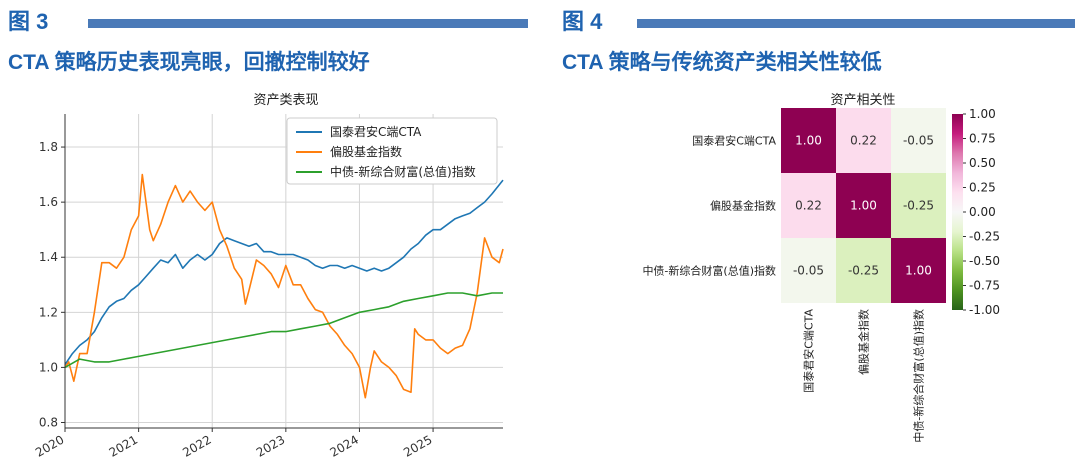  Describe the element at coordinates (984, 310) in the screenshot. I see `colorbar-tick-label: -1.00` at that location.